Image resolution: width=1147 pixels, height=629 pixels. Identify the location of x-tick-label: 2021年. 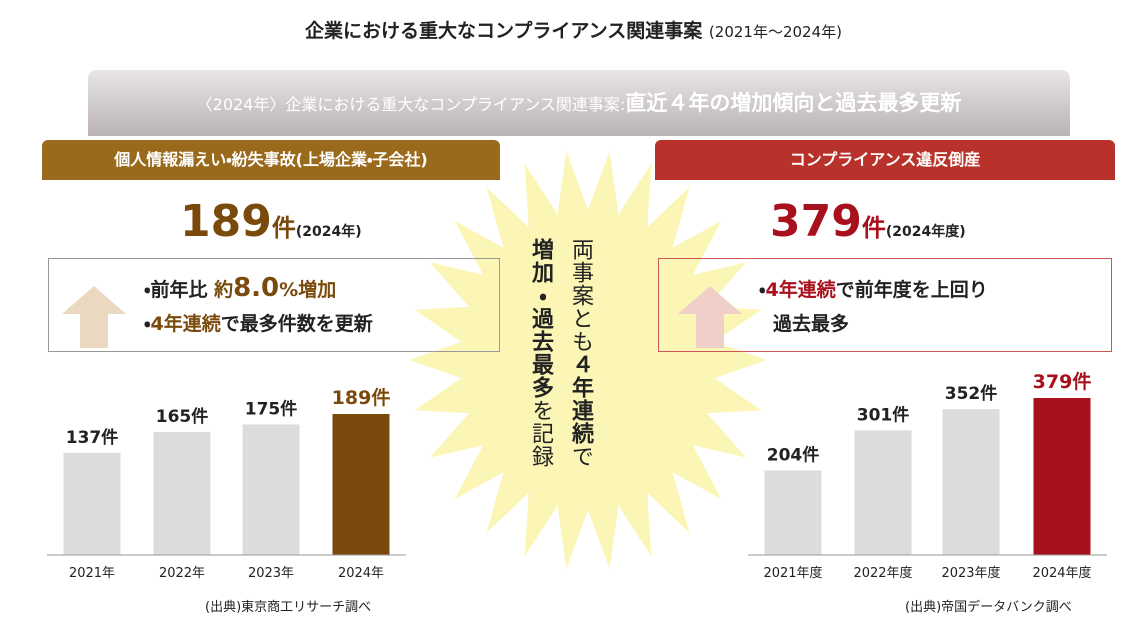
(92, 573).